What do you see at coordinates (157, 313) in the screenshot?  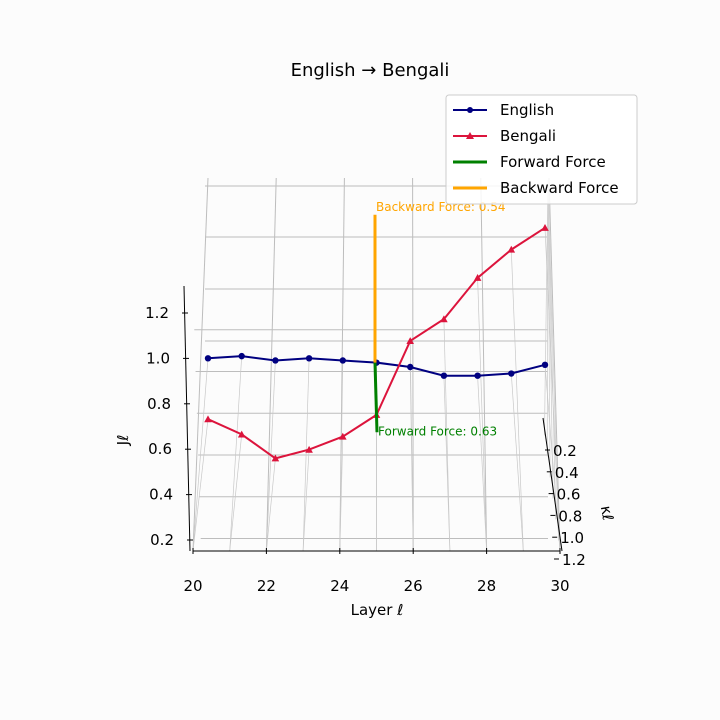 I see `z-tick-label: 1.2` at bounding box center [157, 313].